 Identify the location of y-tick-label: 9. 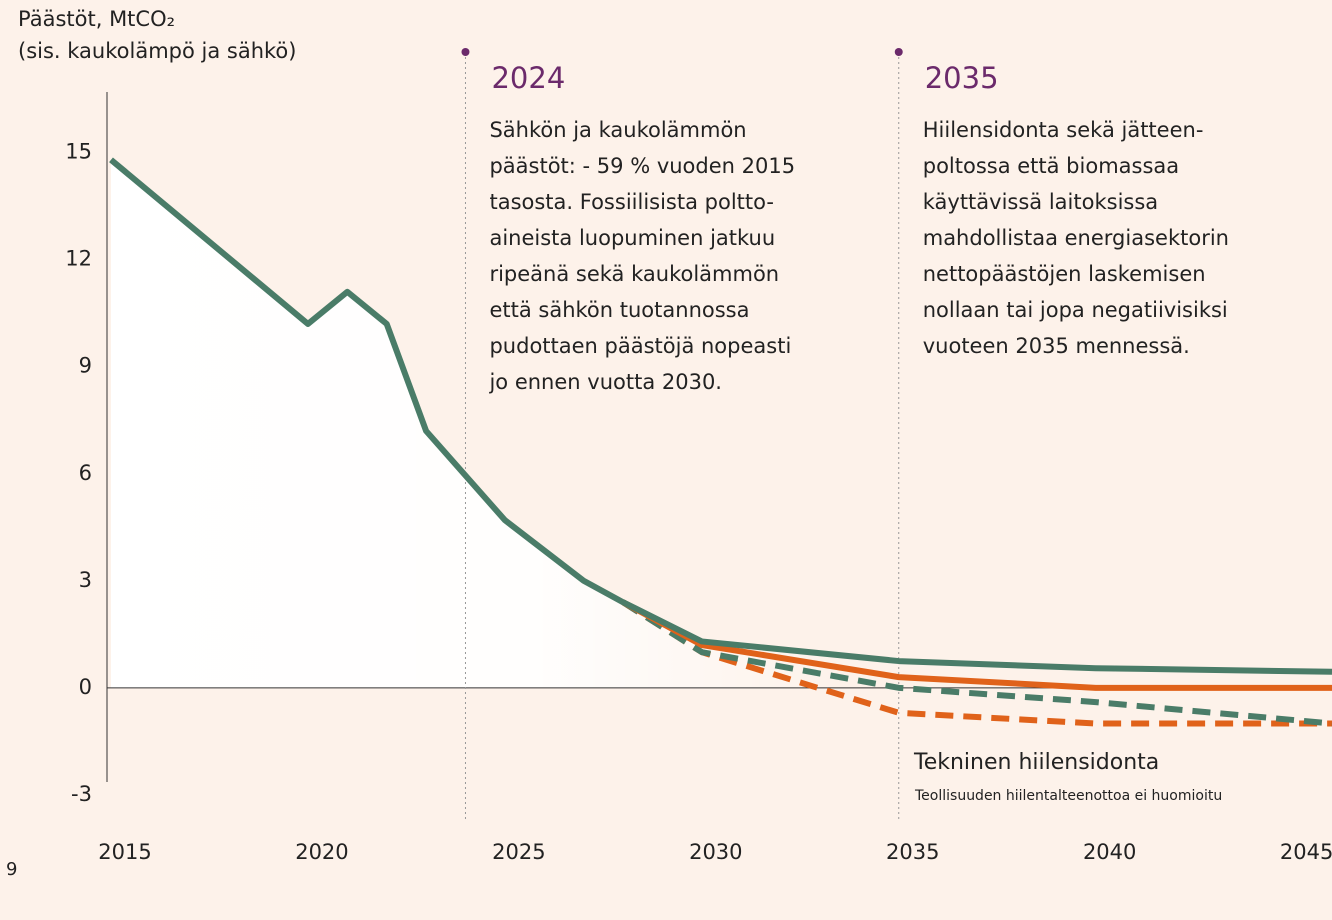
(85, 366).